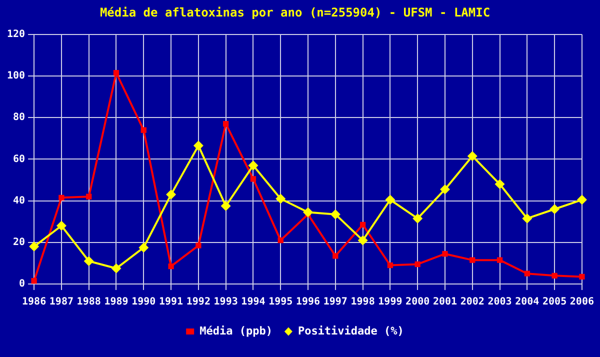  Describe the element at coordinates (171, 302) in the screenshot. I see `x-tick-label: 1991` at that location.